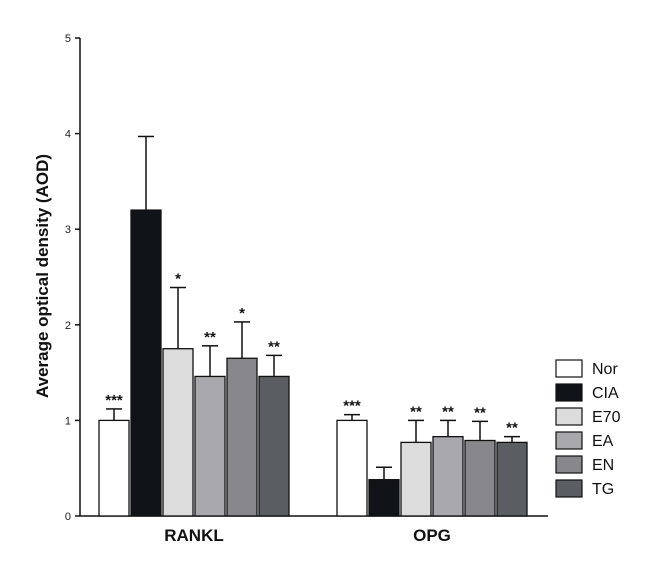 This screenshot has height=574, width=660. I want to click on legend-label: CIA, so click(605, 393).